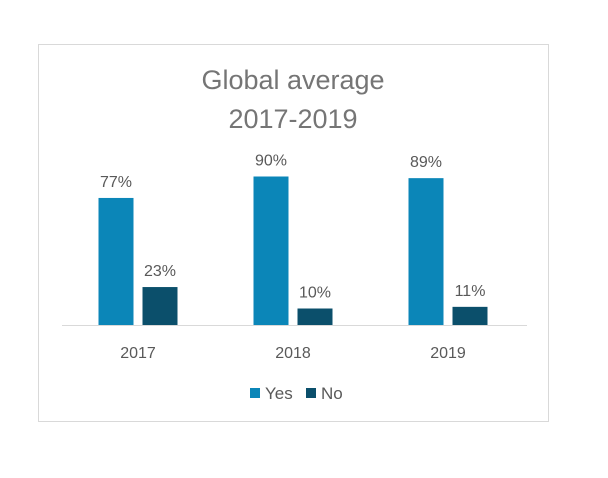  Describe the element at coordinates (160, 306) in the screenshot. I see `bar-no-2017` at that location.